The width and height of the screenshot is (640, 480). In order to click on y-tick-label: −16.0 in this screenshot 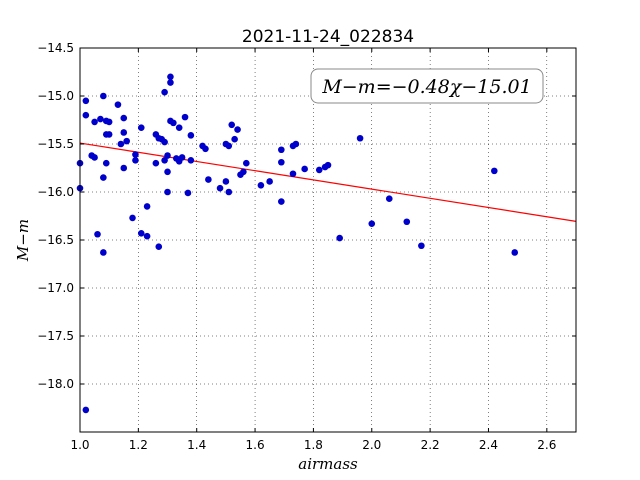, I will do `click(55, 192)`.